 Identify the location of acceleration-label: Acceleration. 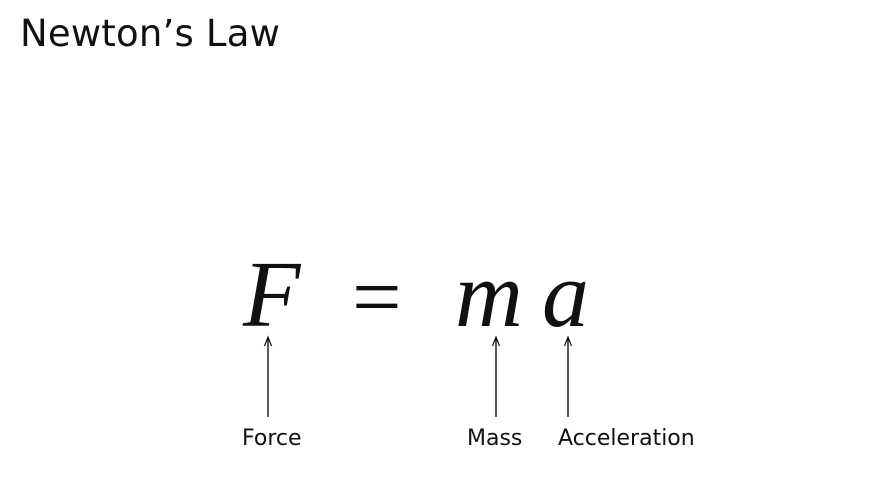
(626, 438).